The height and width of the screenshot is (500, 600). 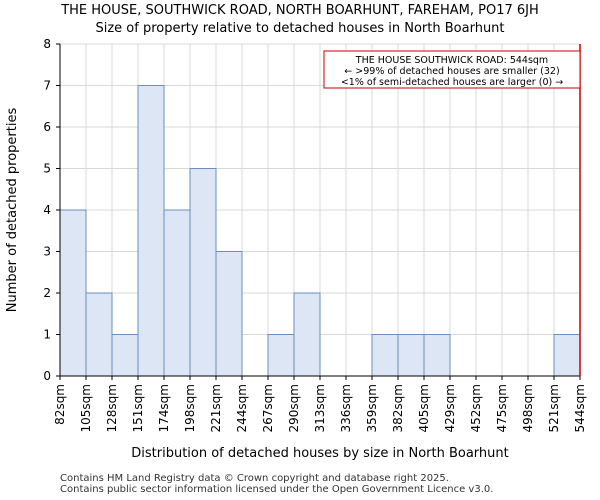 I want to click on x-tick-label: 429sqm, so click(x=450, y=408).